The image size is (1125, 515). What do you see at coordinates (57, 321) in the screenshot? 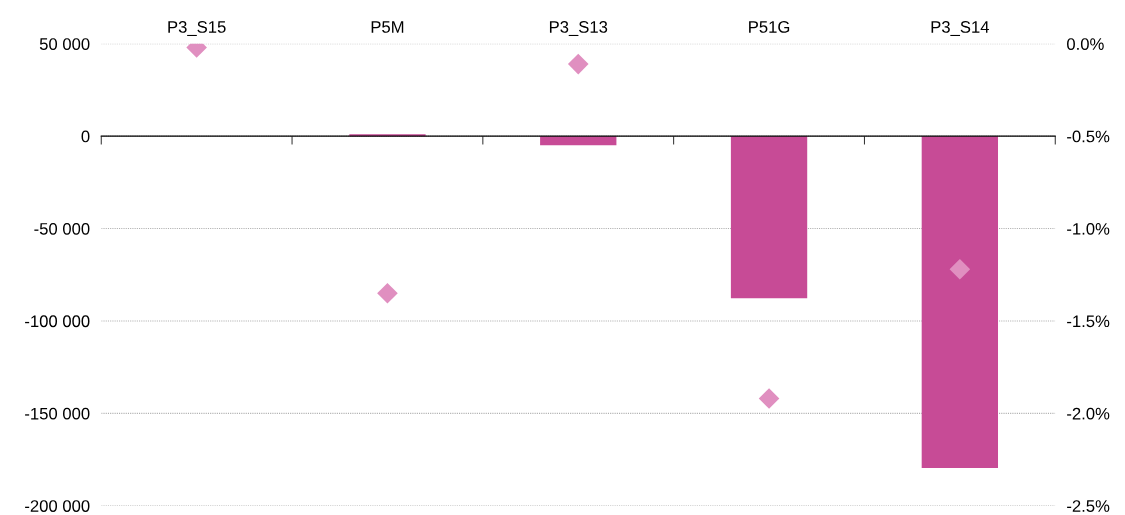
I see `y-tick-label: -100 000` at bounding box center [57, 321].